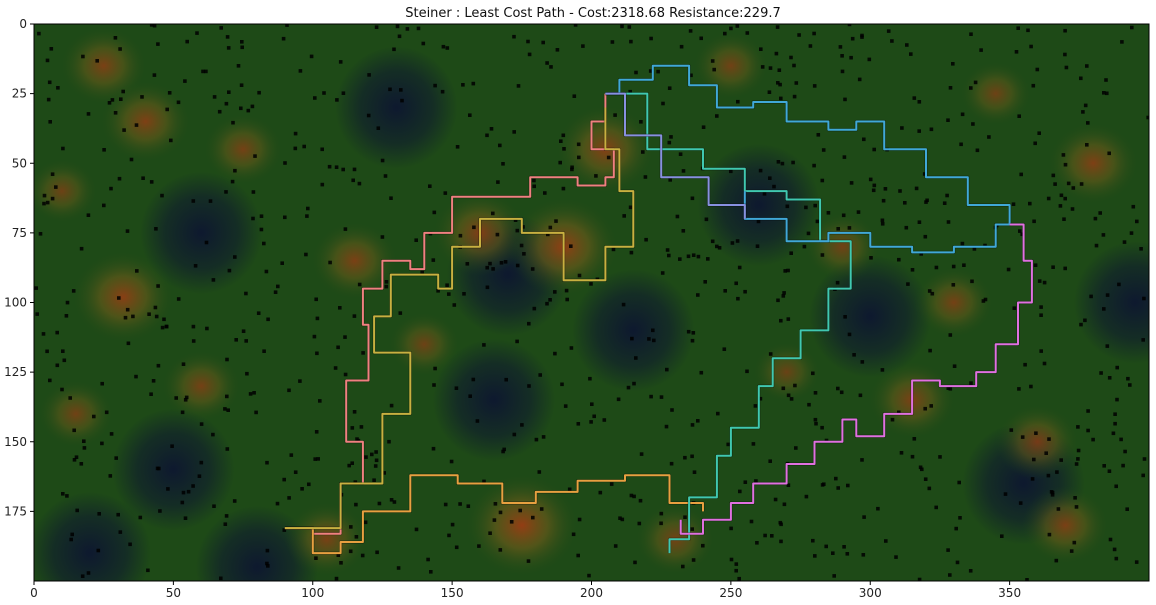  Describe the element at coordinates (1009, 593) in the screenshot. I see `x-tick-label: 350` at that location.